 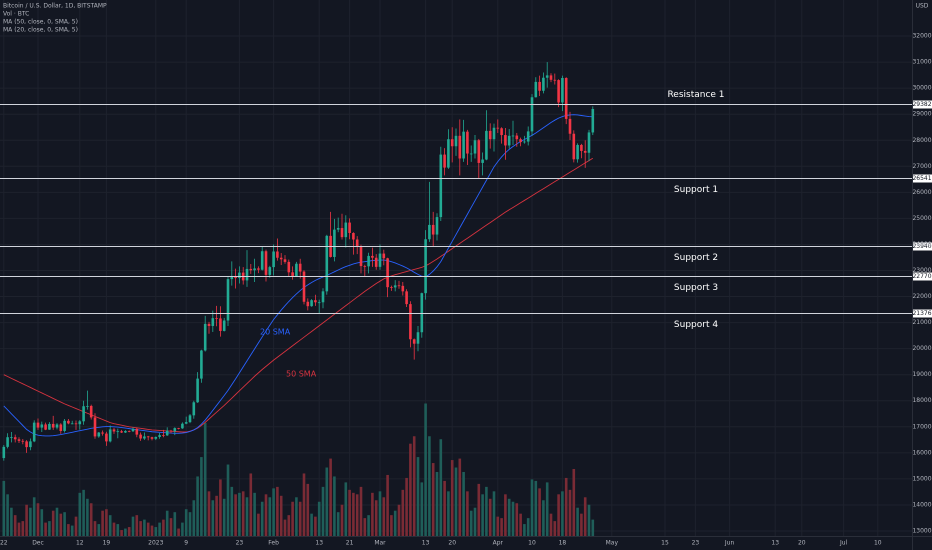 What do you see at coordinates (40, 30) in the screenshot?
I see `indicator-legend: MA (20, close, 0, SMA, 5)` at bounding box center [40, 30].